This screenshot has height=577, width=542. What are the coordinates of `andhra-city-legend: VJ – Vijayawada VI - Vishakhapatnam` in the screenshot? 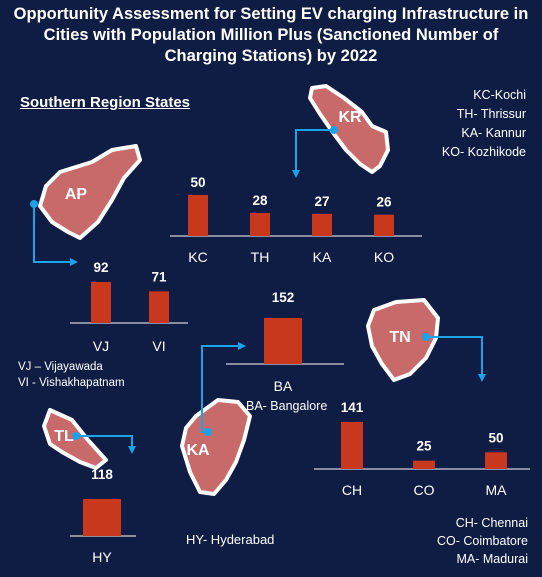 It's located at (71, 375).